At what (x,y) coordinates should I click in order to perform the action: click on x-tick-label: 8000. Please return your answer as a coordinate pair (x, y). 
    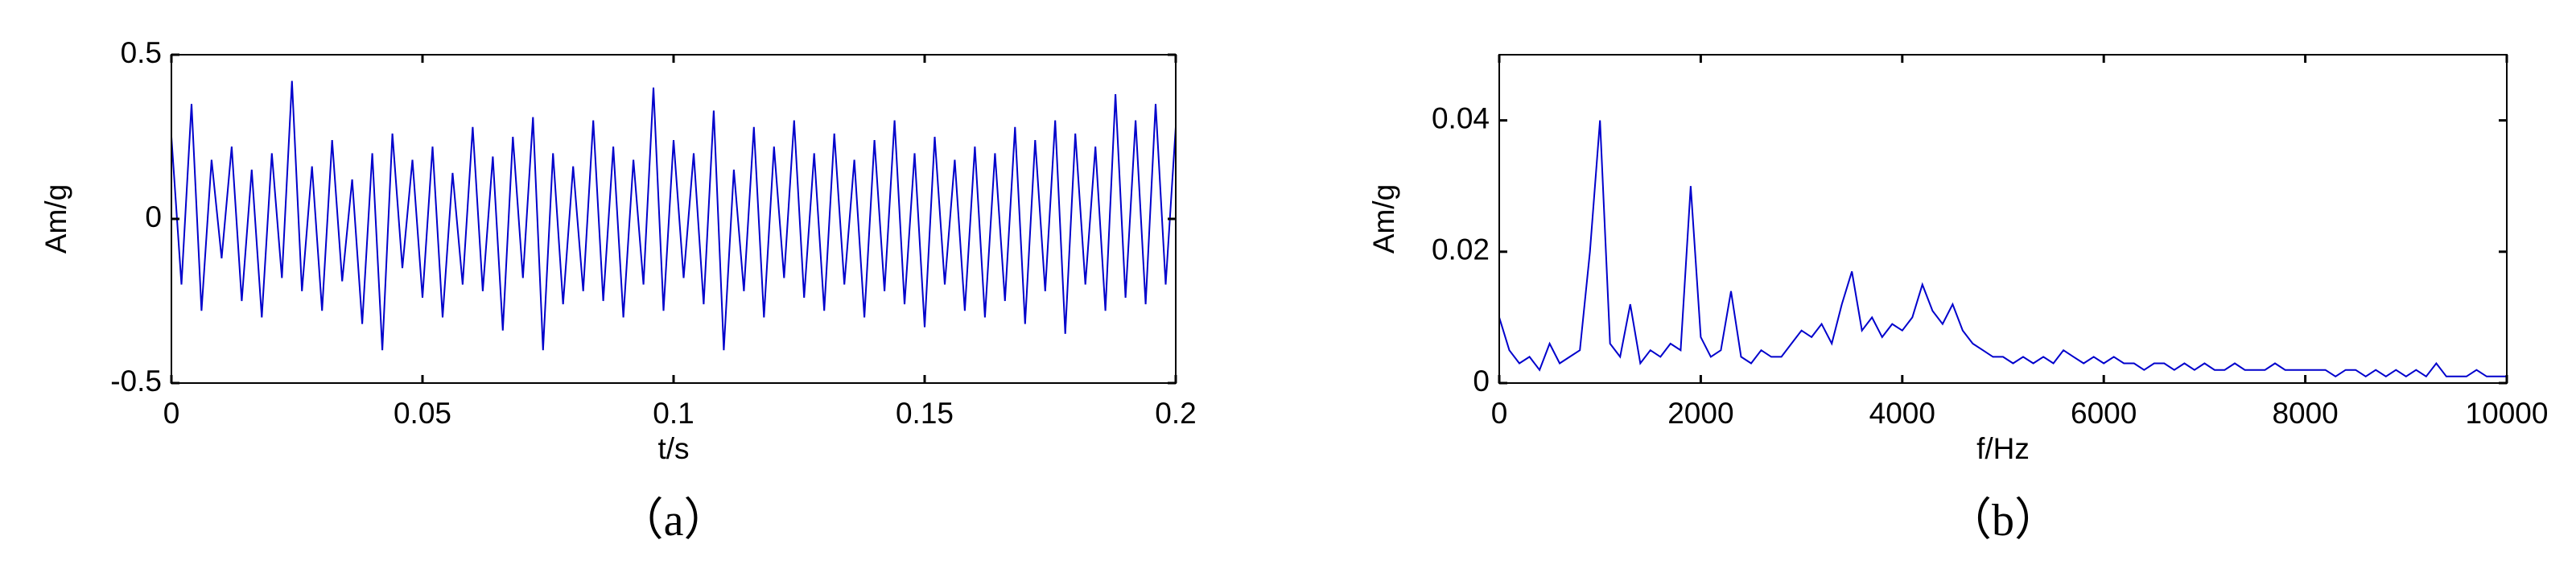
    Looking at the image, I should click on (2305, 413).